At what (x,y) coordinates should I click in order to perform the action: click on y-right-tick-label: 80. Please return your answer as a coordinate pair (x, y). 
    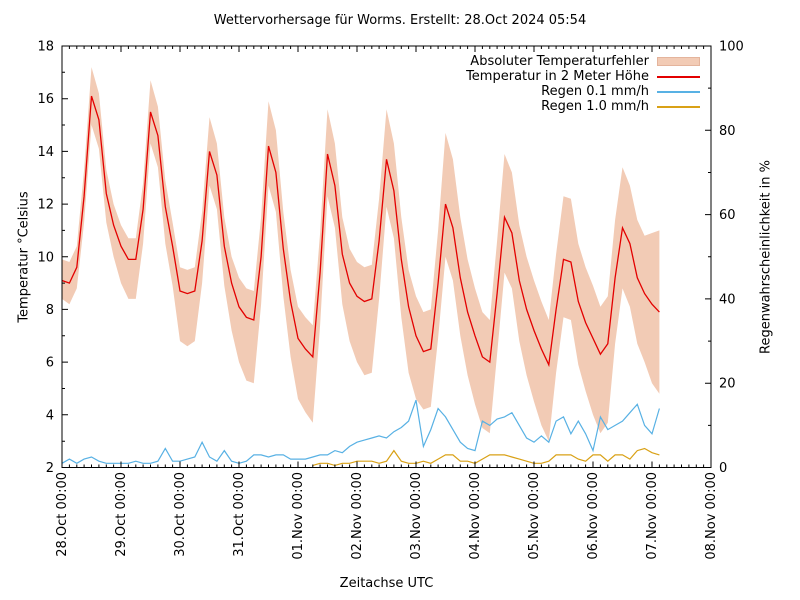
    Looking at the image, I should click on (727, 131).